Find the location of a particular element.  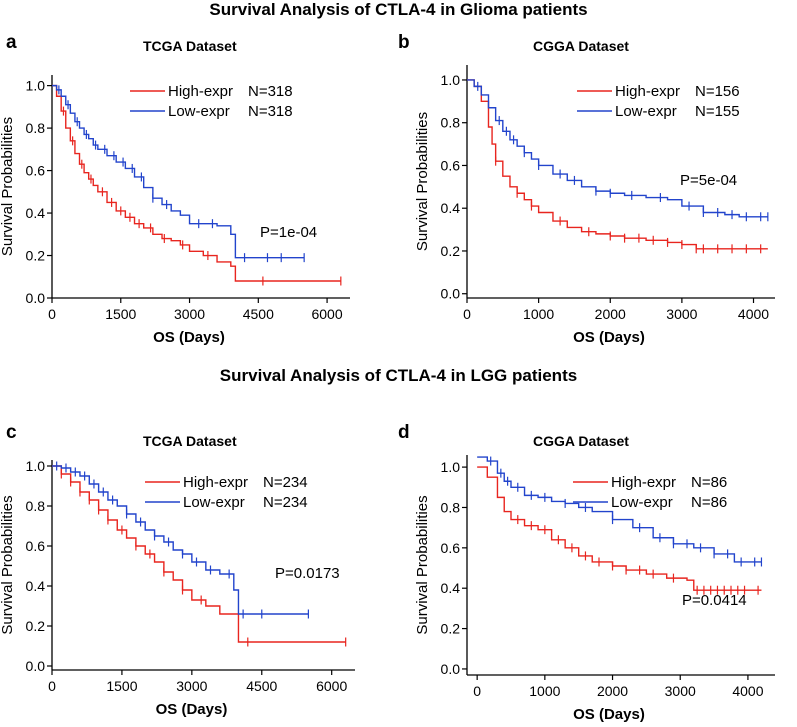

legend-count: N=156 is located at coordinates (717, 91).